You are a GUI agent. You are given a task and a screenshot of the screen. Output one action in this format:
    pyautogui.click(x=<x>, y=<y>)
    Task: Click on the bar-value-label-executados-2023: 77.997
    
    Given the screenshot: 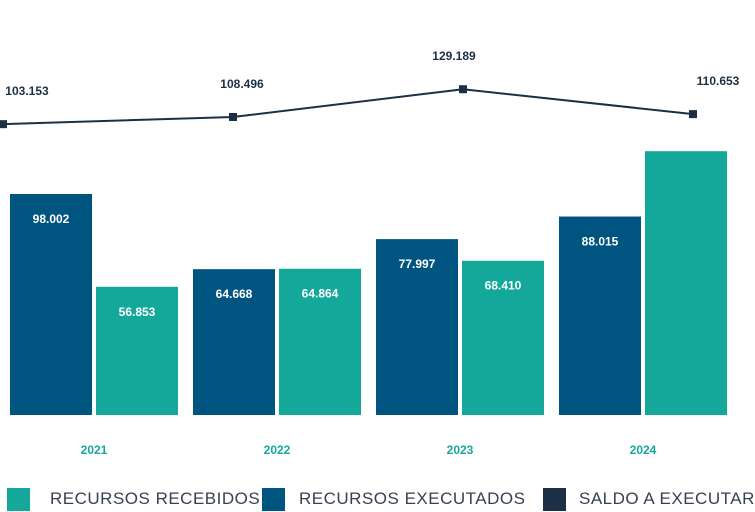 What is the action you would take?
    pyautogui.click(x=417, y=264)
    